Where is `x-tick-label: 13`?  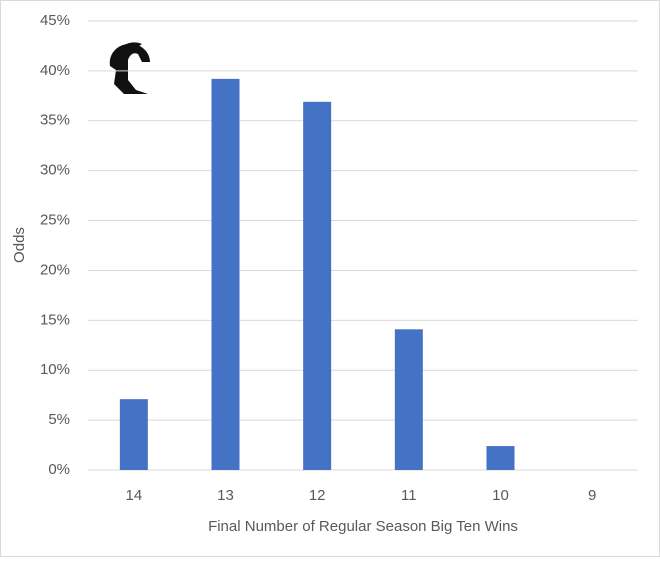
x-tick-label: 13 is located at coordinates (225, 495).